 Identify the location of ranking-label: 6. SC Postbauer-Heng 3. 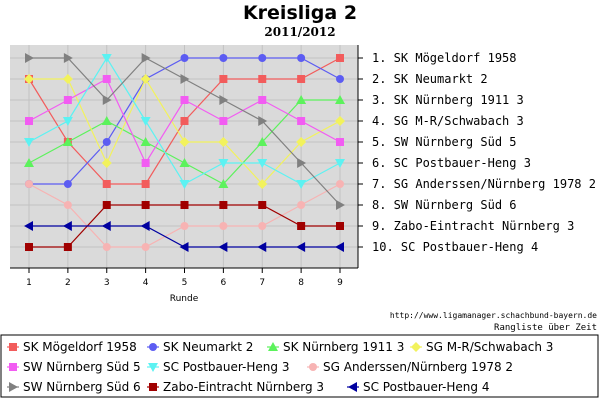
(451, 163).